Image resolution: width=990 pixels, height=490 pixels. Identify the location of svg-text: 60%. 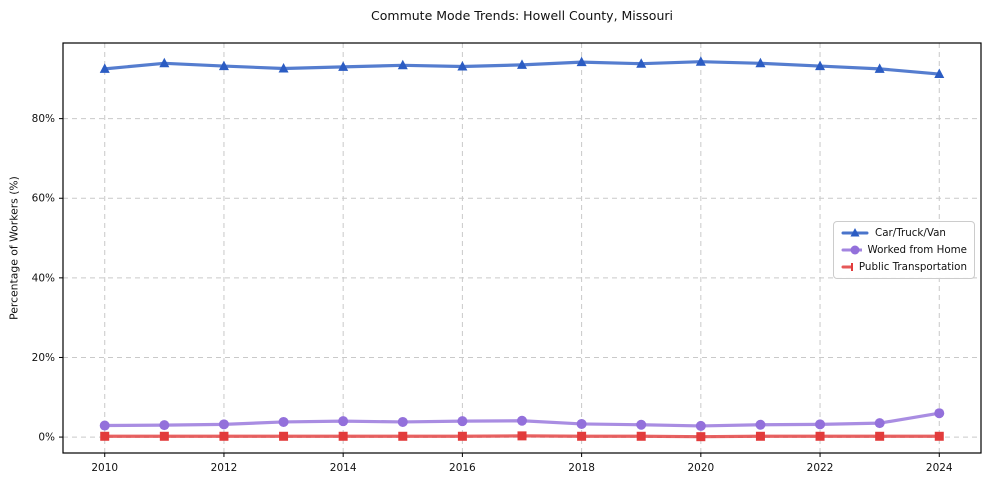
(43, 199).